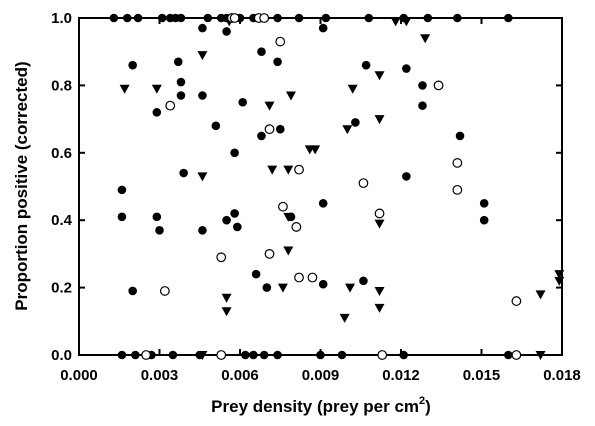 The width and height of the screenshot is (595, 426). Describe the element at coordinates (62, 220) in the screenshot. I see `y-tick-label: 0.4` at that location.